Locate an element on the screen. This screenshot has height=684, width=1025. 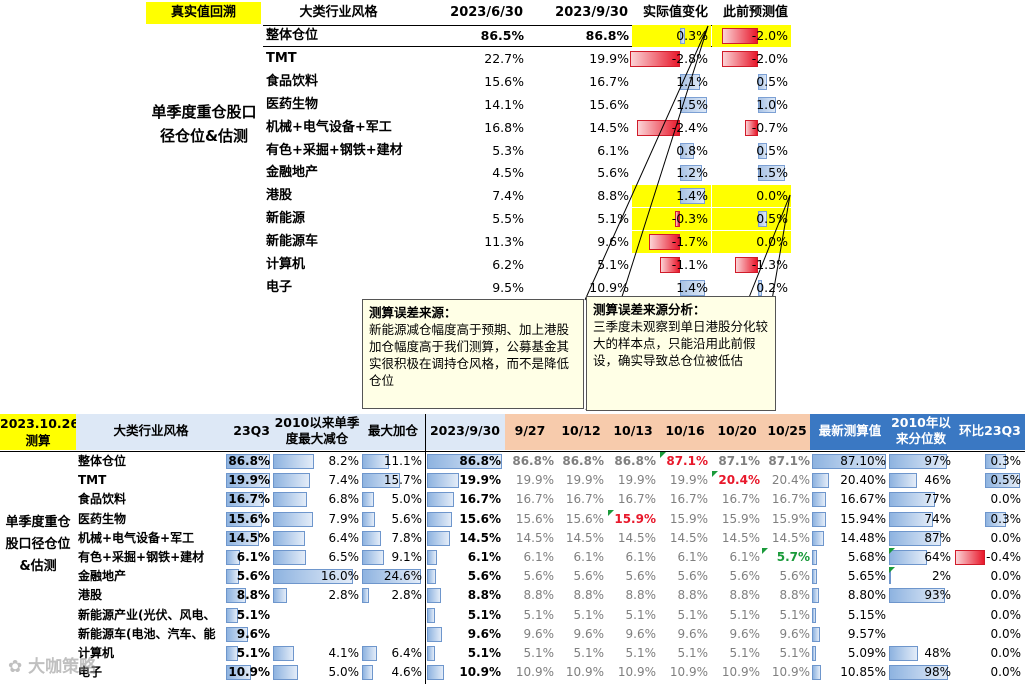
bottom-day-value: 5.7% is located at coordinates (793, 557).